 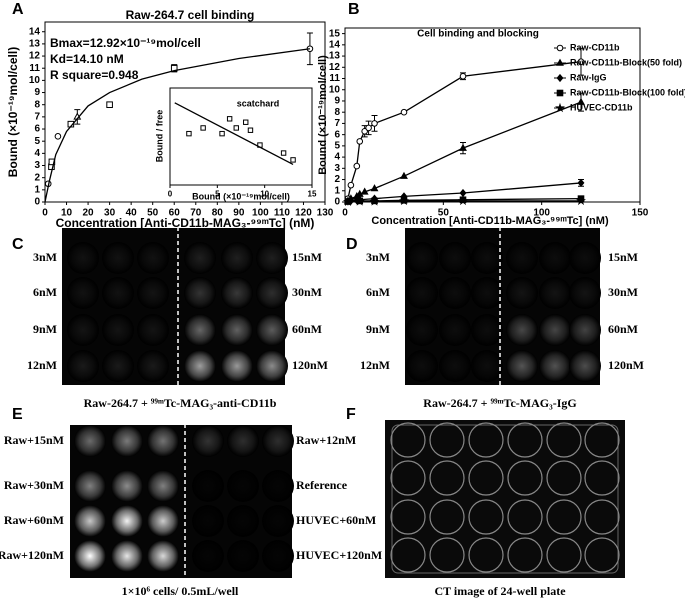 What do you see at coordinates (337, 190) in the screenshot?
I see `y-tick-label: 1` at bounding box center [337, 190].